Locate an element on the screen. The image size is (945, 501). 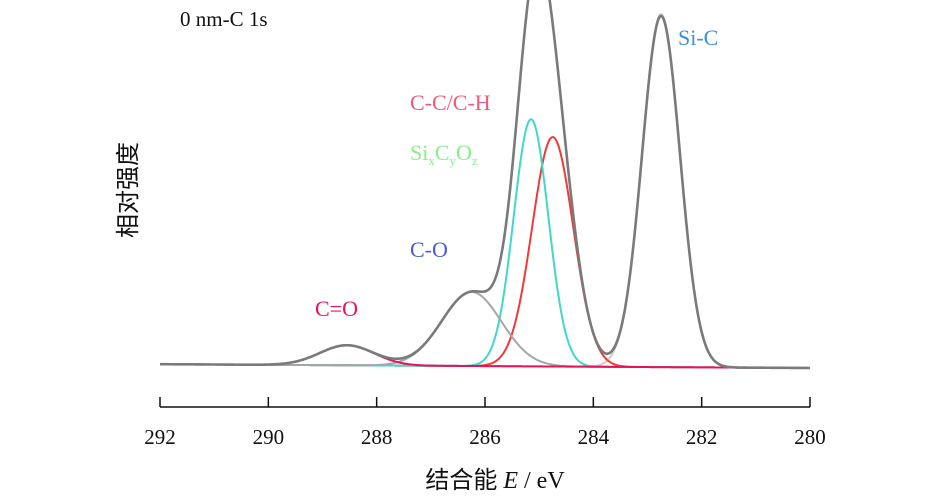
x-ticks: 292 290 288 286 284 282 280 is located at coordinates (485, 423).